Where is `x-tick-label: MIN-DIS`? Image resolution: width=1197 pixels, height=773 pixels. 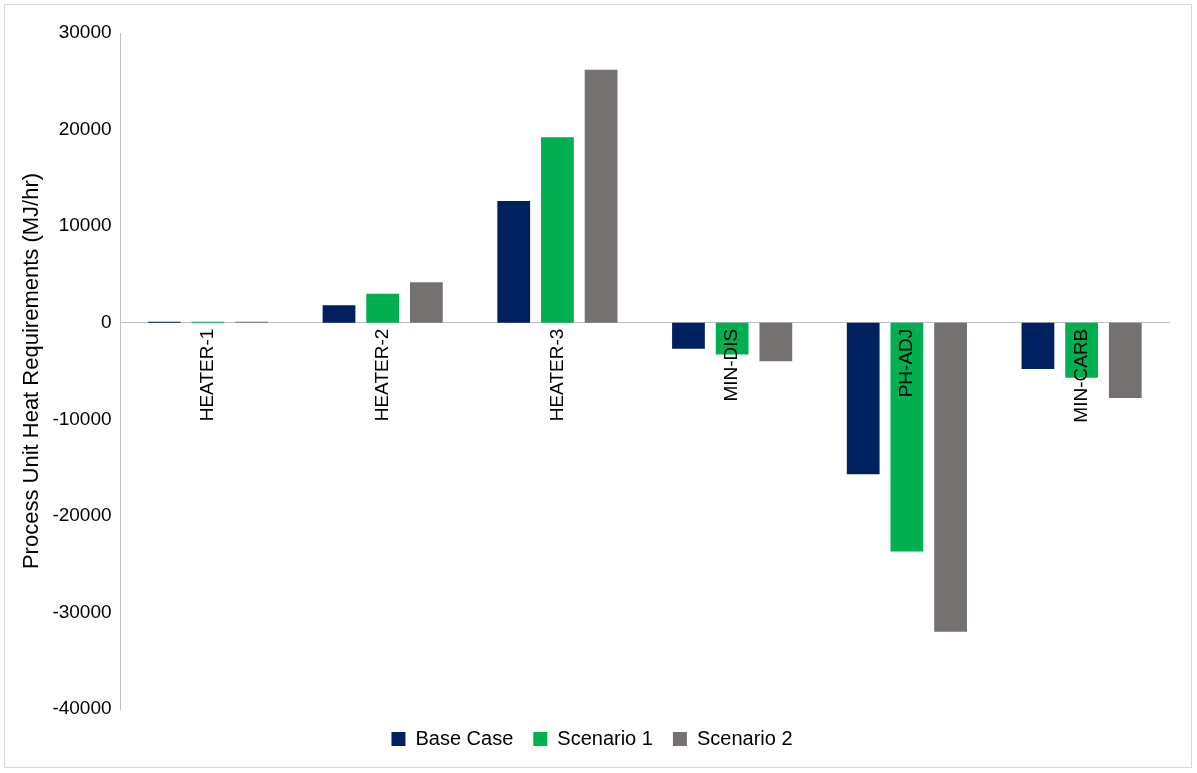
x-tick-label: MIN-DIS is located at coordinates (731, 365).